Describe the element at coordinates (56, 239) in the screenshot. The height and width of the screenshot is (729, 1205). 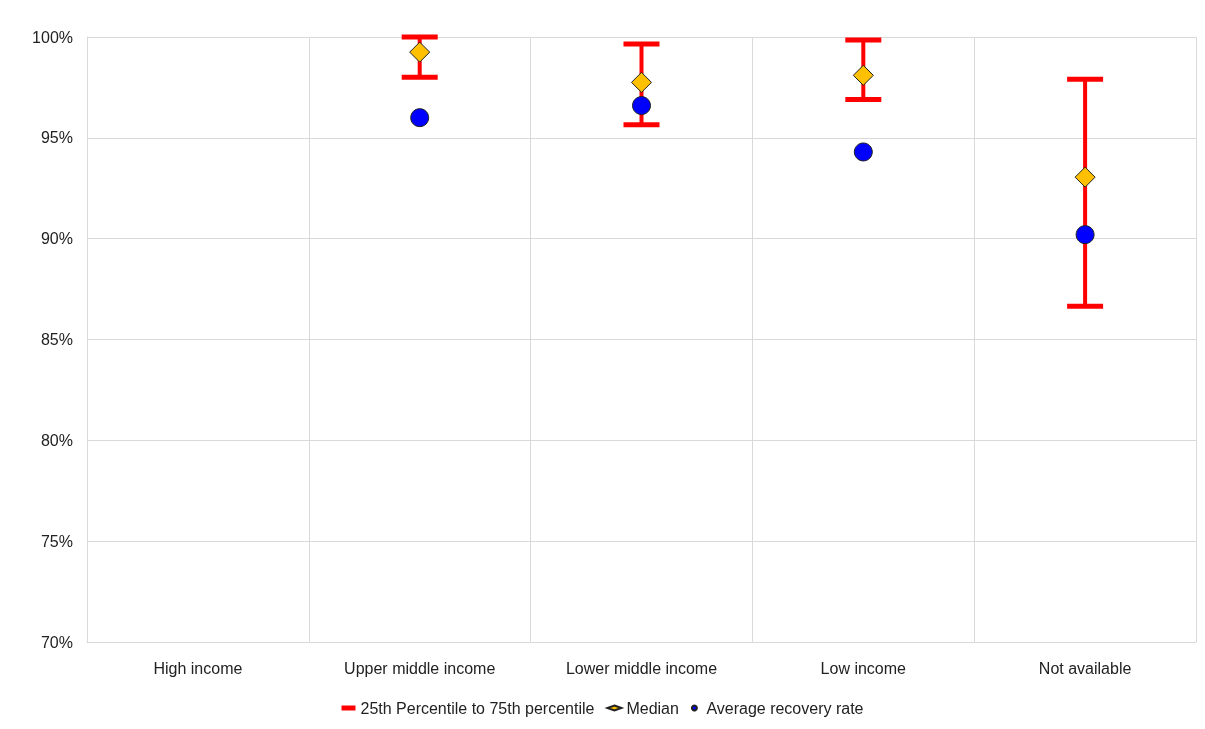
I see `y-tick-label: 90%` at that location.